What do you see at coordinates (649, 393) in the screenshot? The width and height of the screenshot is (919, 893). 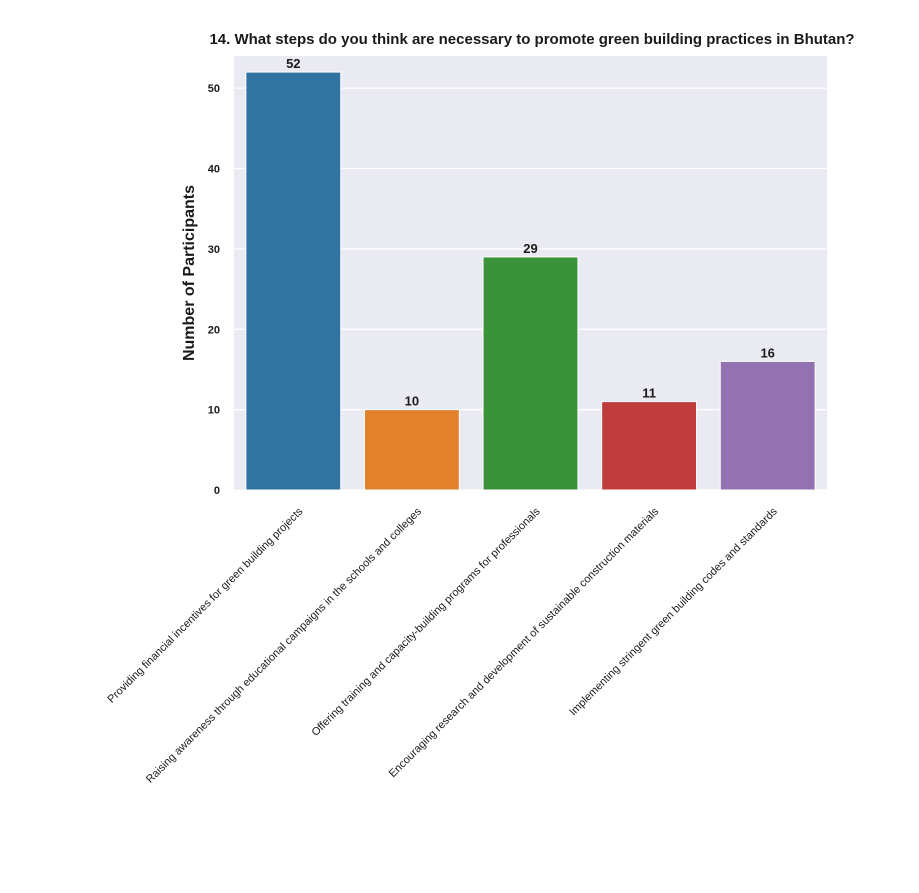 I see `data-label: 11` at bounding box center [649, 393].